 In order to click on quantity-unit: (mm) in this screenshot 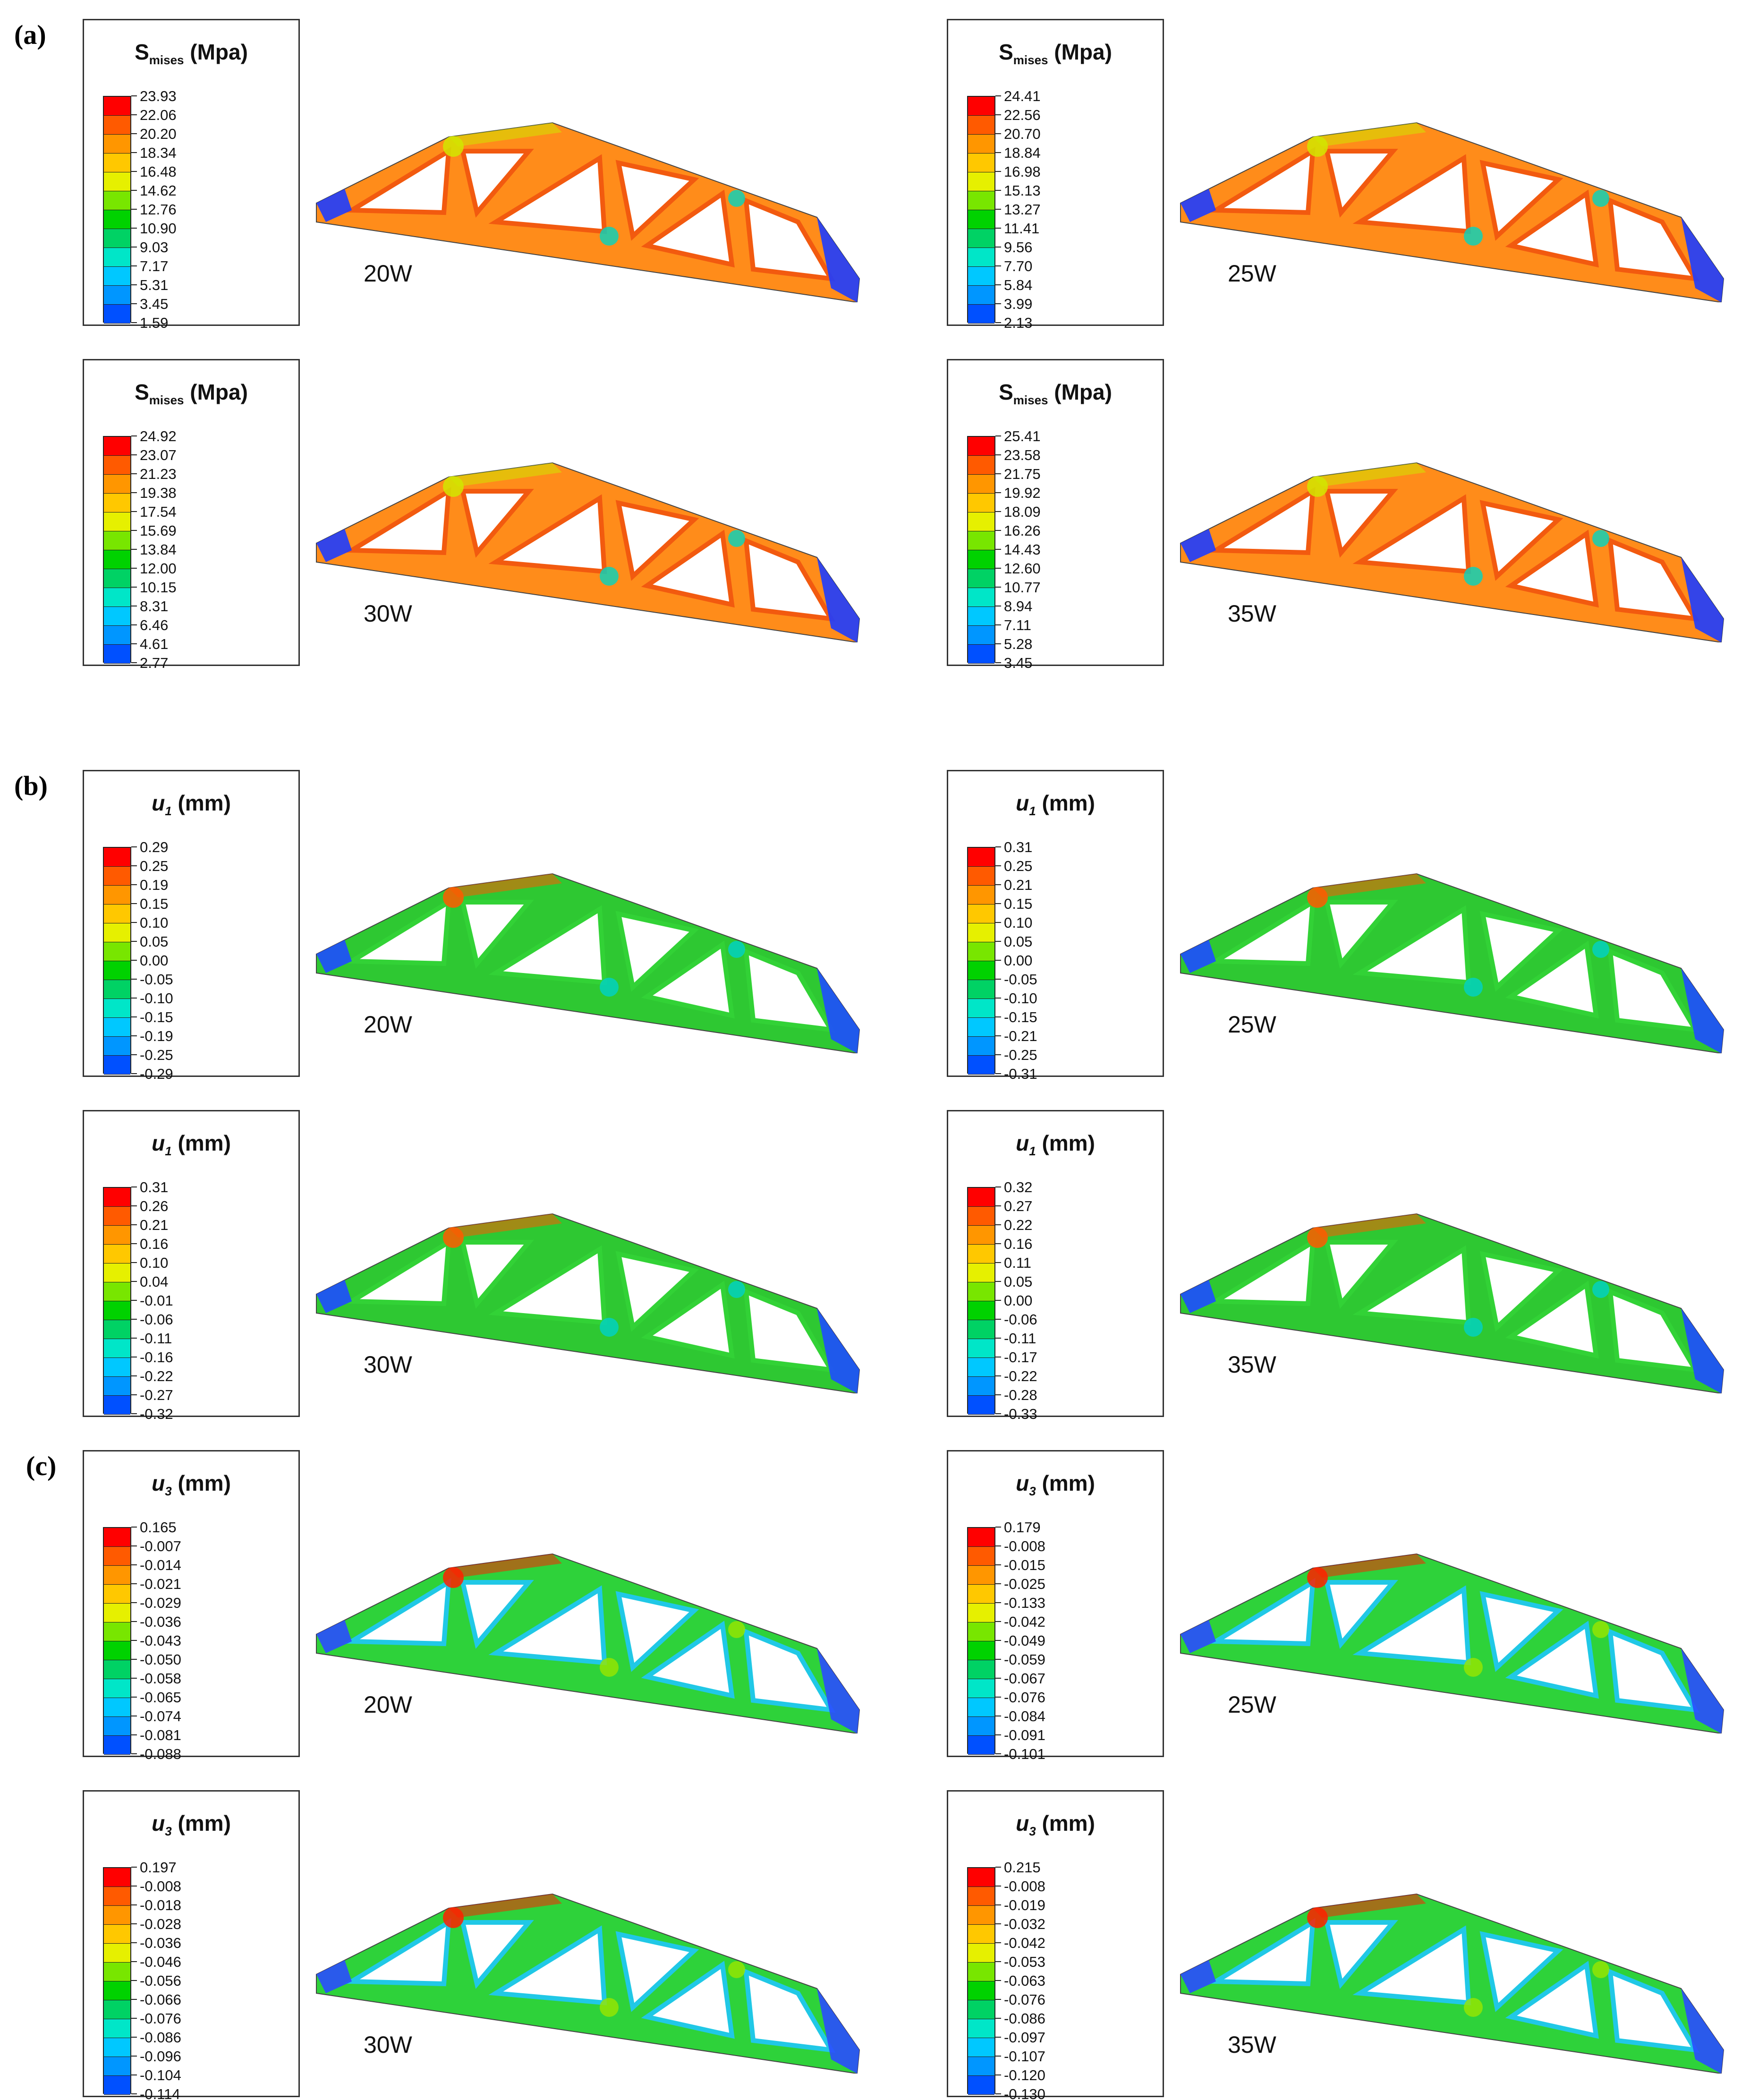, I will do `click(204, 803)`.